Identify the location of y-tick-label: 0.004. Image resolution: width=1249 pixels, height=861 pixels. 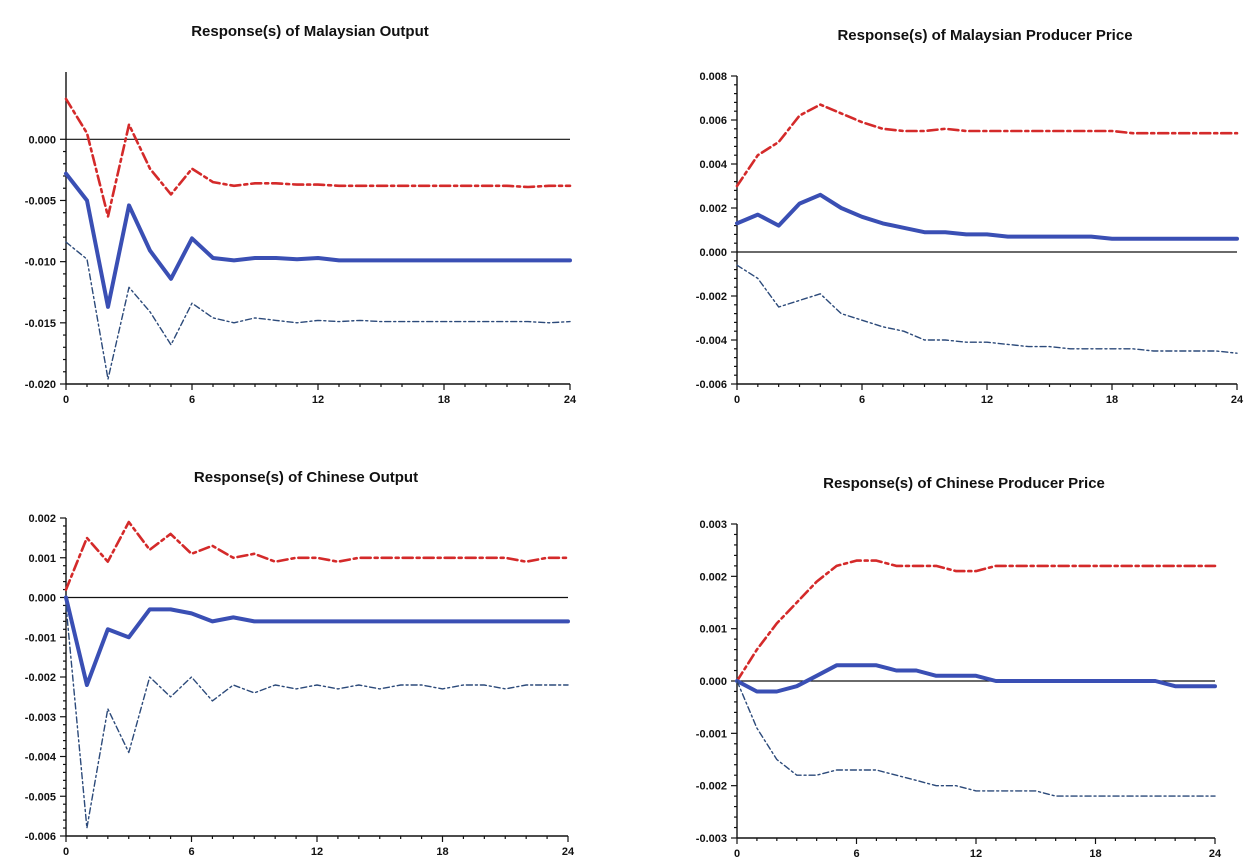
(713, 165).